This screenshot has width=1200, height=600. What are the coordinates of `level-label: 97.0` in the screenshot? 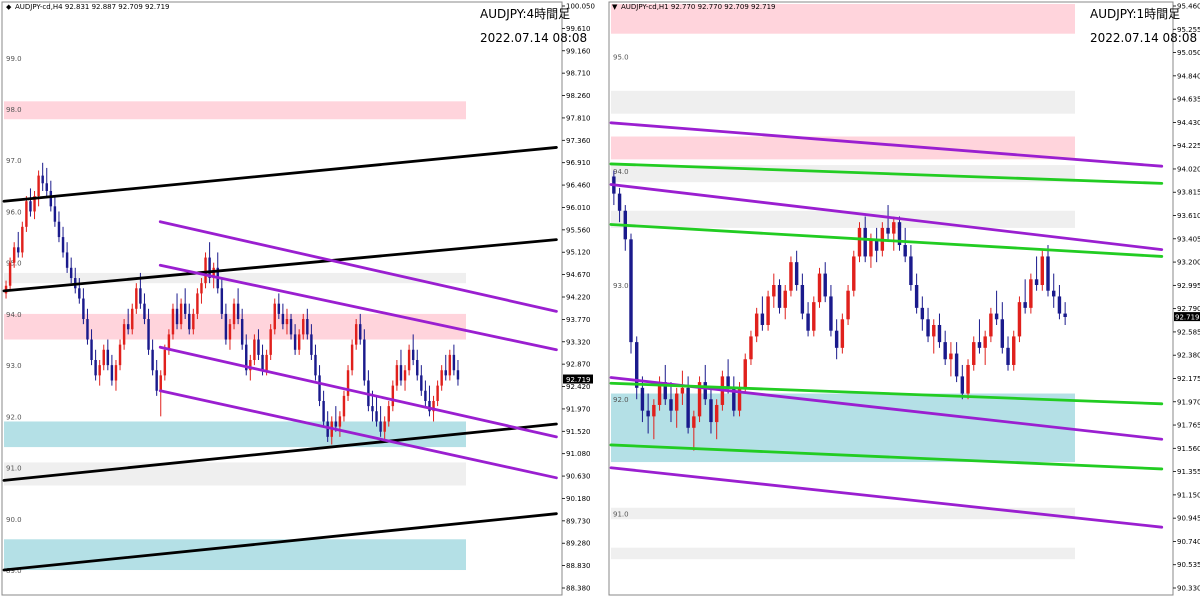 It's located at (14, 161).